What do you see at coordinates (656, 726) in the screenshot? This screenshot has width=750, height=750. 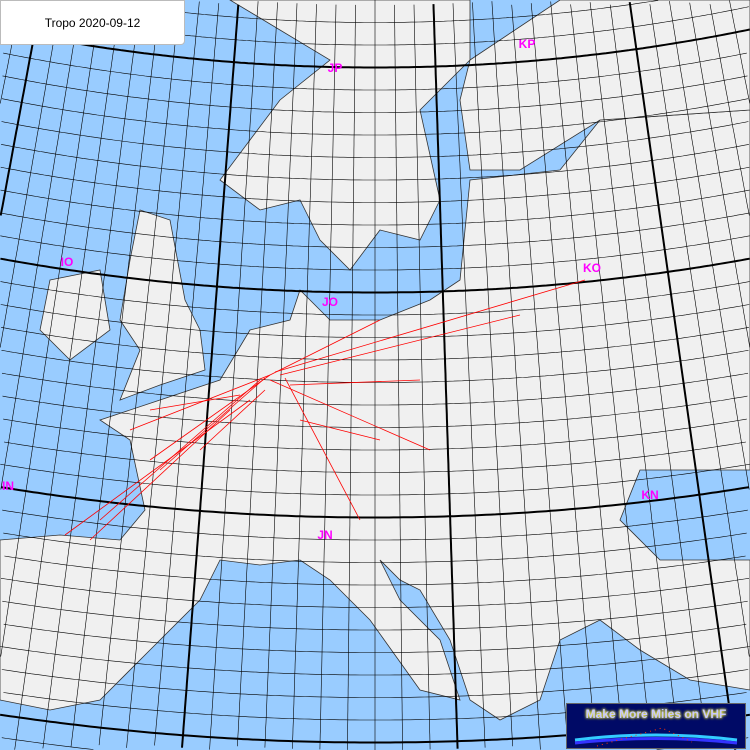 I see `logo: Make More Miles on VHF` at bounding box center [656, 726].